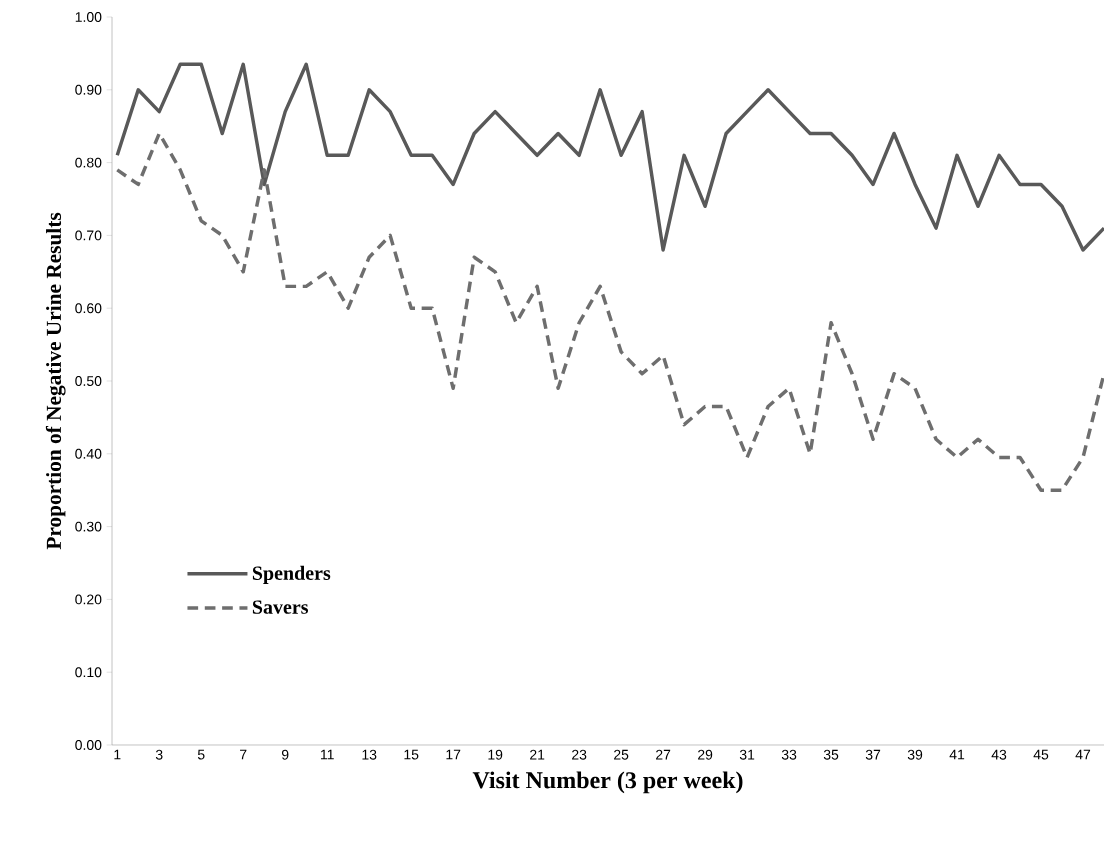 This screenshot has height=858, width=1109. Describe the element at coordinates (88, 89) in the screenshot. I see `y-tick-label: 0.90` at that location.